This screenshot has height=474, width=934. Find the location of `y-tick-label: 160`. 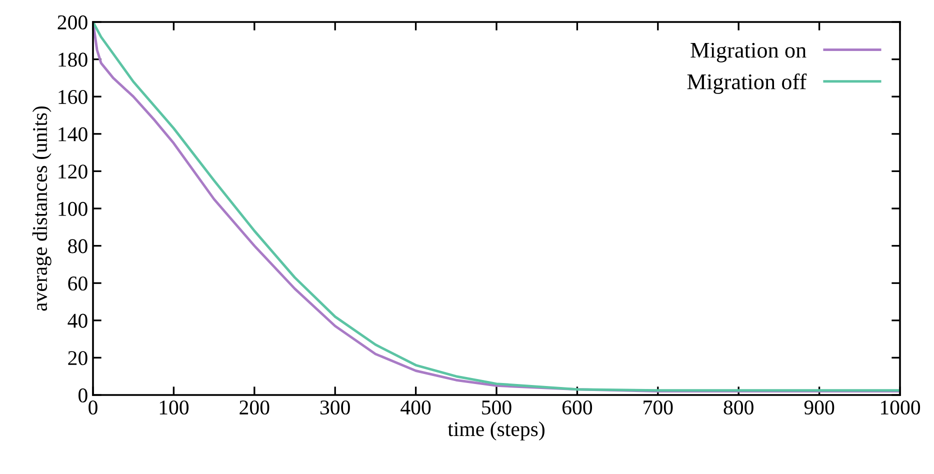

y-tick-label: 160 is located at coordinates (73, 97).